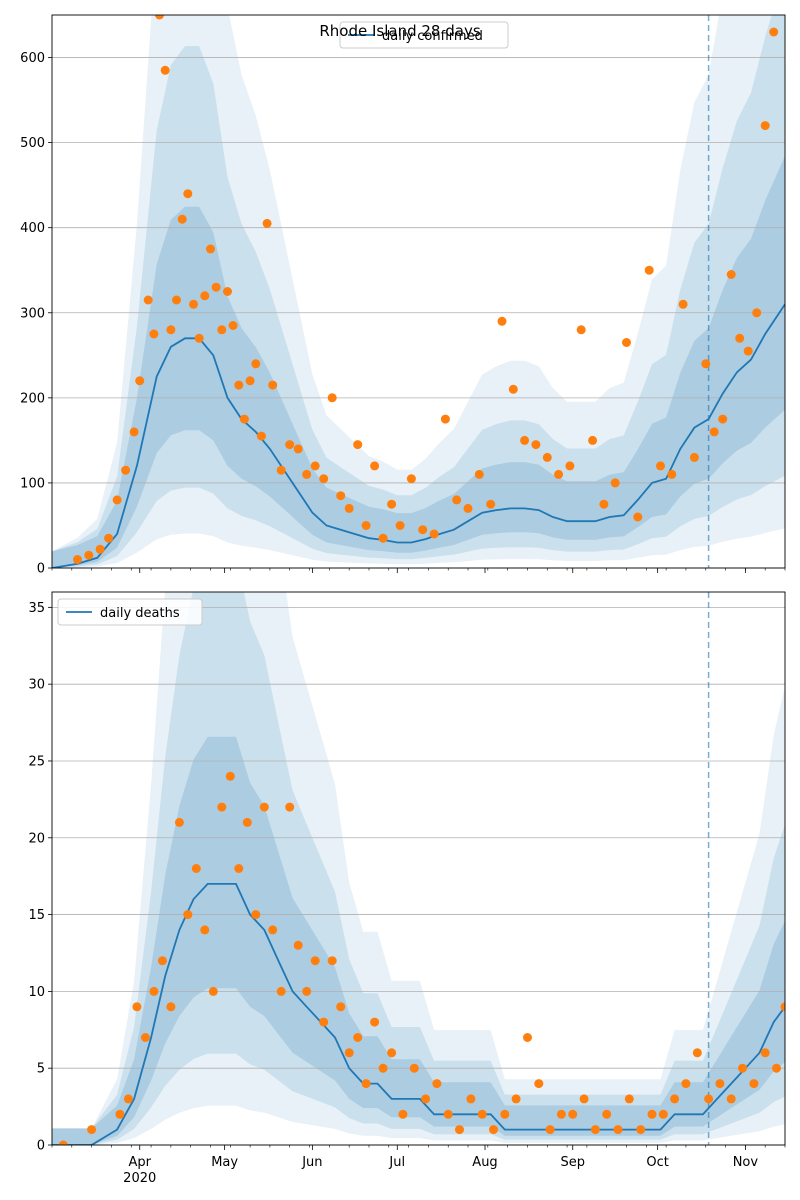 The image size is (800, 1200). What do you see at coordinates (32, 228) in the screenshot?
I see `y-tick-label: 400` at bounding box center [32, 228].